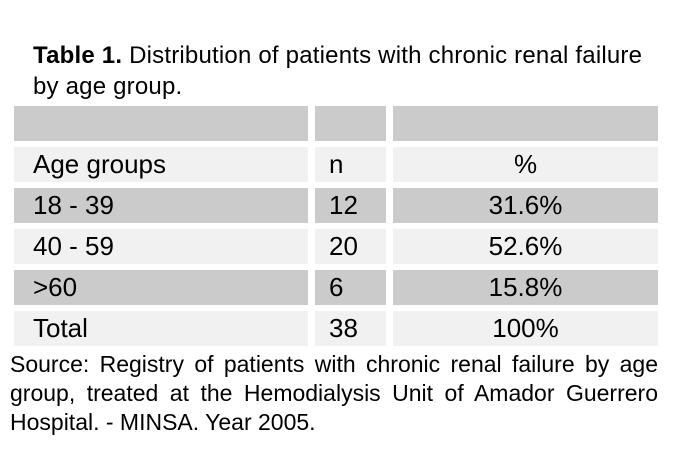  What do you see at coordinates (350, 287) in the screenshot?
I see `table-cell-count: 6` at bounding box center [350, 287].